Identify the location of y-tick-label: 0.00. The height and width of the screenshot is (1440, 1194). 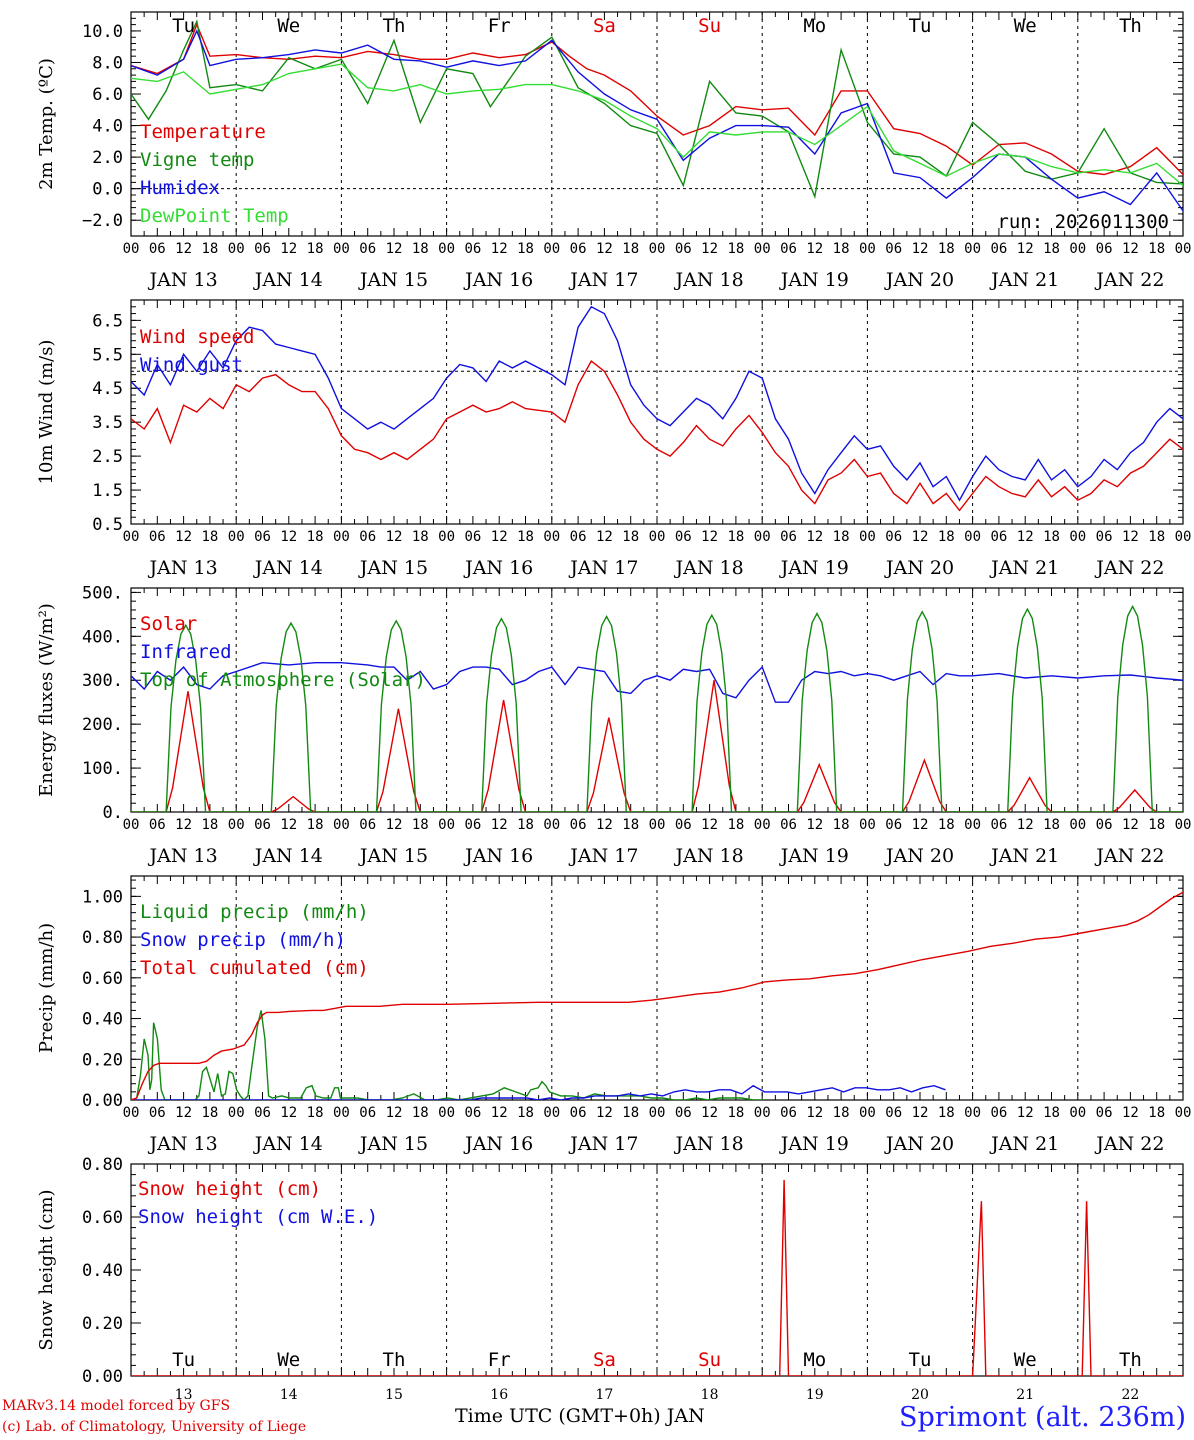
(102, 1101).